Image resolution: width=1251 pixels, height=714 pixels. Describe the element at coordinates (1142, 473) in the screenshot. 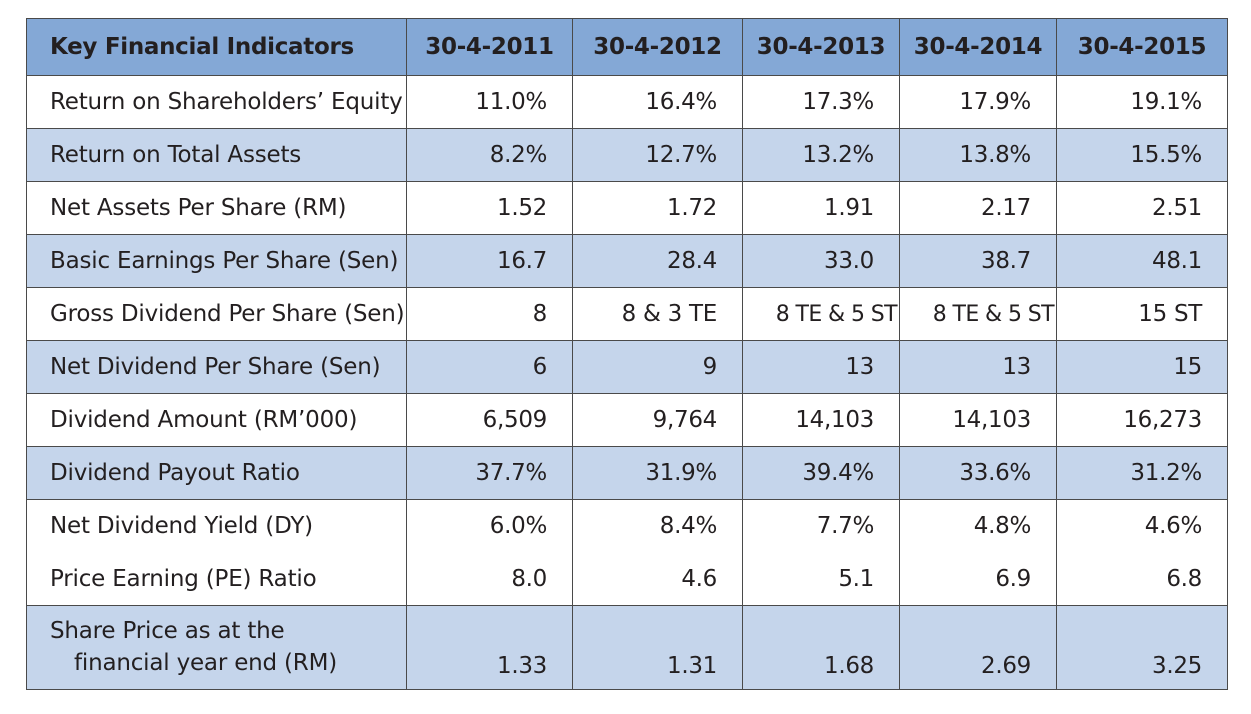

I see `cell-2015: 31.2%` at that location.